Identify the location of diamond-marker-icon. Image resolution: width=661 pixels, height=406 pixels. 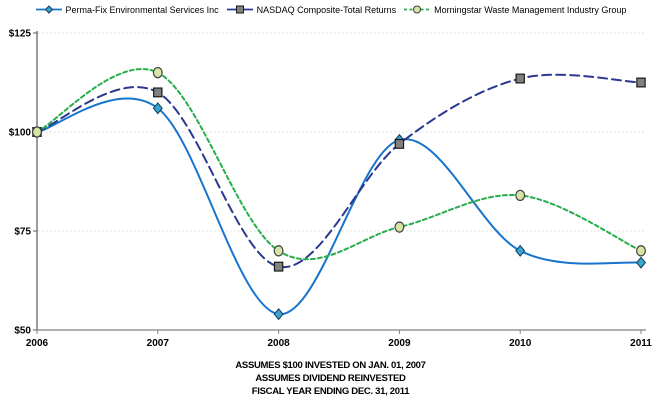
(48, 9).